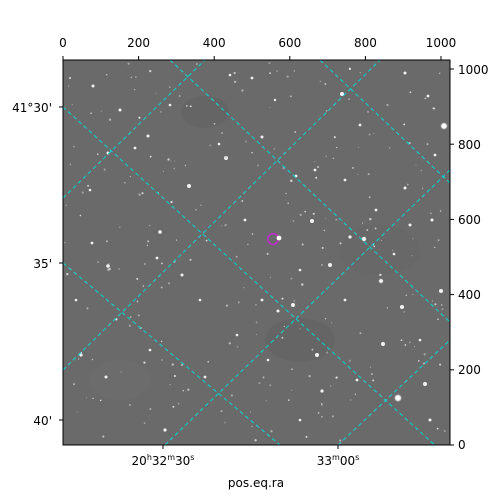 The height and width of the screenshot is (500, 500). Describe the element at coordinates (32, 108) in the screenshot. I see `left-tick-41-30: 41°30'` at that location.